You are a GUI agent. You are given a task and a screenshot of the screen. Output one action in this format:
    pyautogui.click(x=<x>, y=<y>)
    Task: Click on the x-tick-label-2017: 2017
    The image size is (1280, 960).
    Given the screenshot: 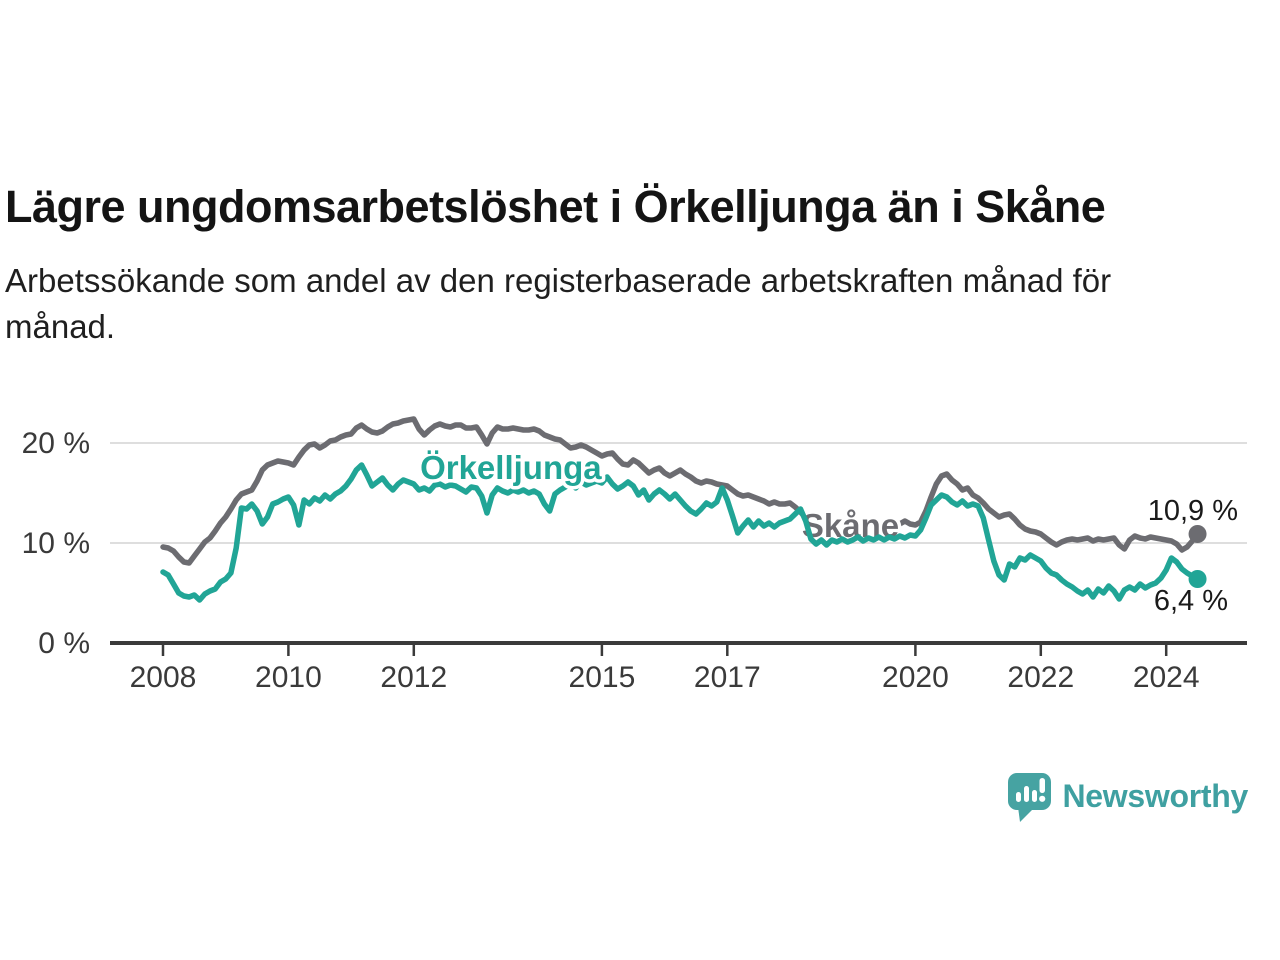 What is the action you would take?
    pyautogui.click(x=727, y=677)
    